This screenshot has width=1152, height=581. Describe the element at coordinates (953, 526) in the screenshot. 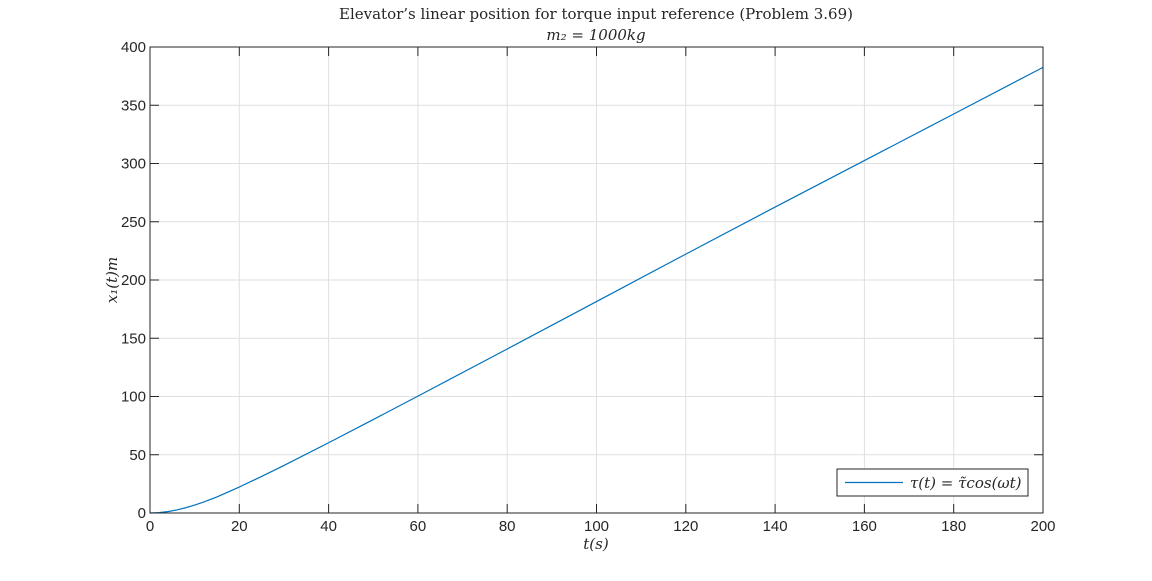

I see `x-tick-label: 180` at that location.